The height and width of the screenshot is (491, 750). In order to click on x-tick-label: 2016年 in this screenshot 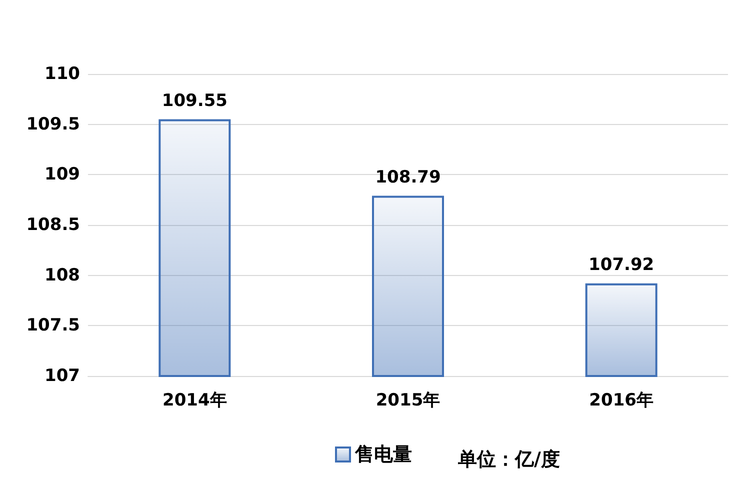, I will do `click(621, 400)`.